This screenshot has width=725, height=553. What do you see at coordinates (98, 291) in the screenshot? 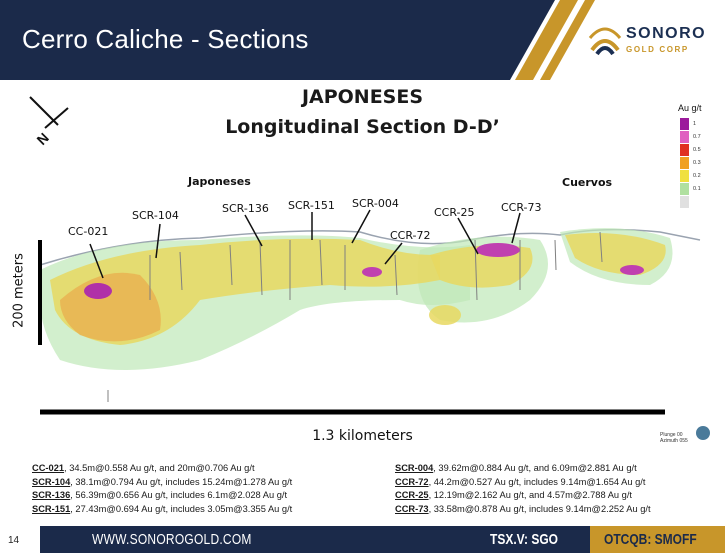
I see `high-grade-cc021` at bounding box center [98, 291].